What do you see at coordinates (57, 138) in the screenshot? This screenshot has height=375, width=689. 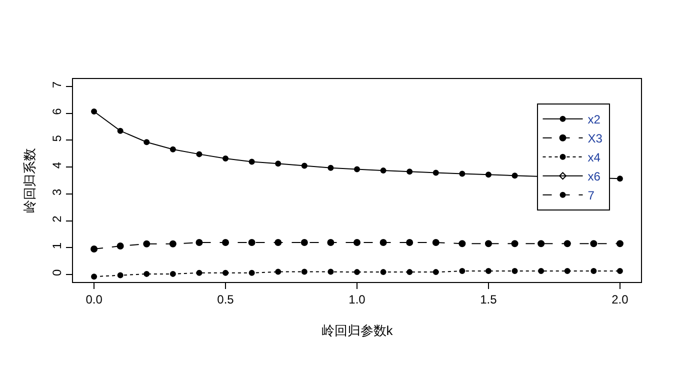 I see `y-tick-label: 5` at bounding box center [57, 138].